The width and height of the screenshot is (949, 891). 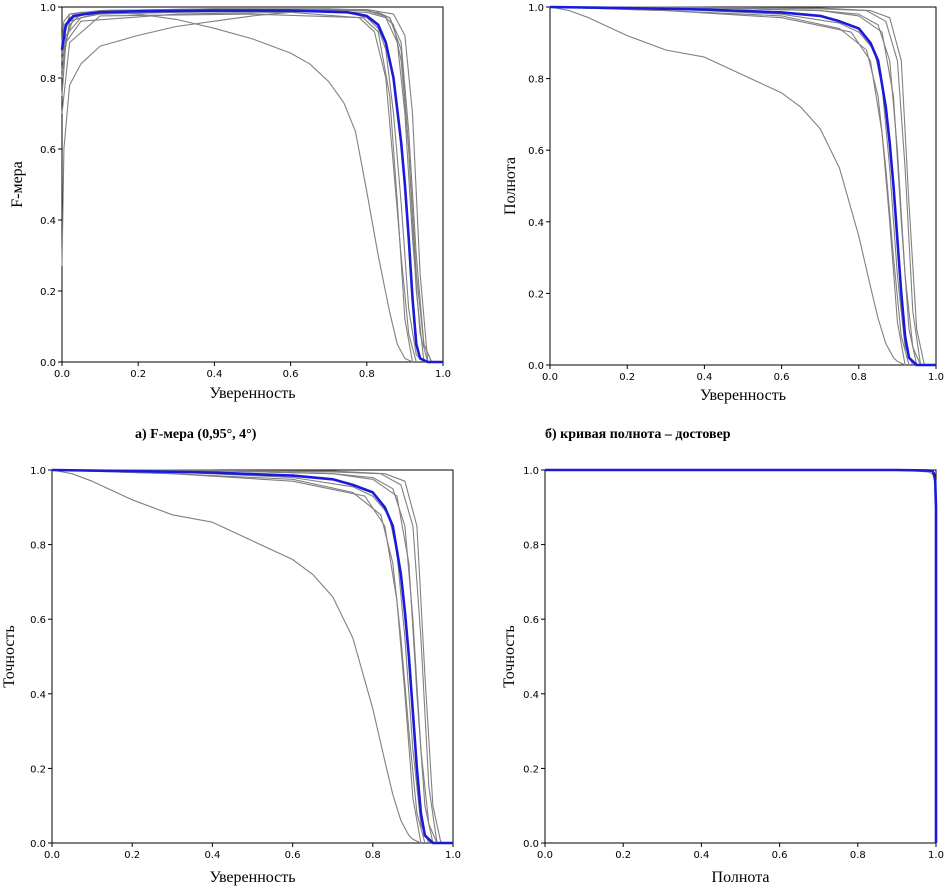 I want to click on caption-a: а) F-мера (0,95°, 4°), so click(x=196, y=434).